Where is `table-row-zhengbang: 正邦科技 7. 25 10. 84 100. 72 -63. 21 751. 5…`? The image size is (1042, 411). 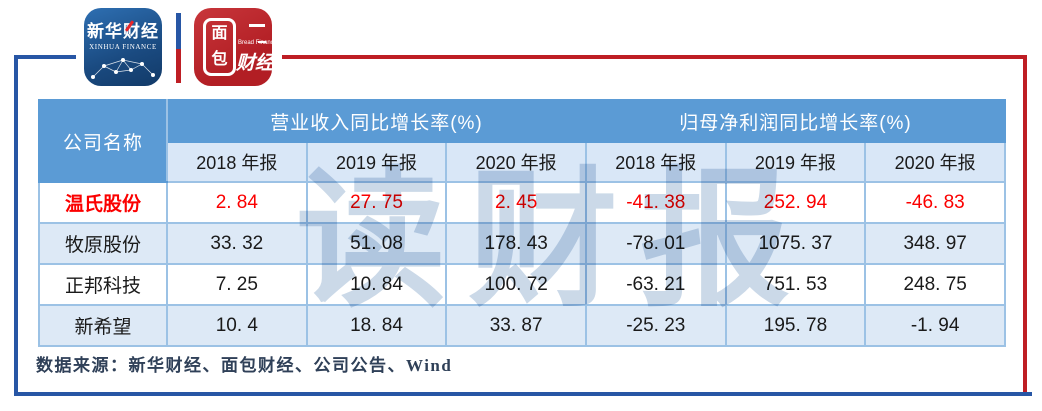
table-row-zhengbang: 正邦科技 7. 25 10. 84 100. 72 -63. 21 751. 5… is located at coordinates (522, 284).